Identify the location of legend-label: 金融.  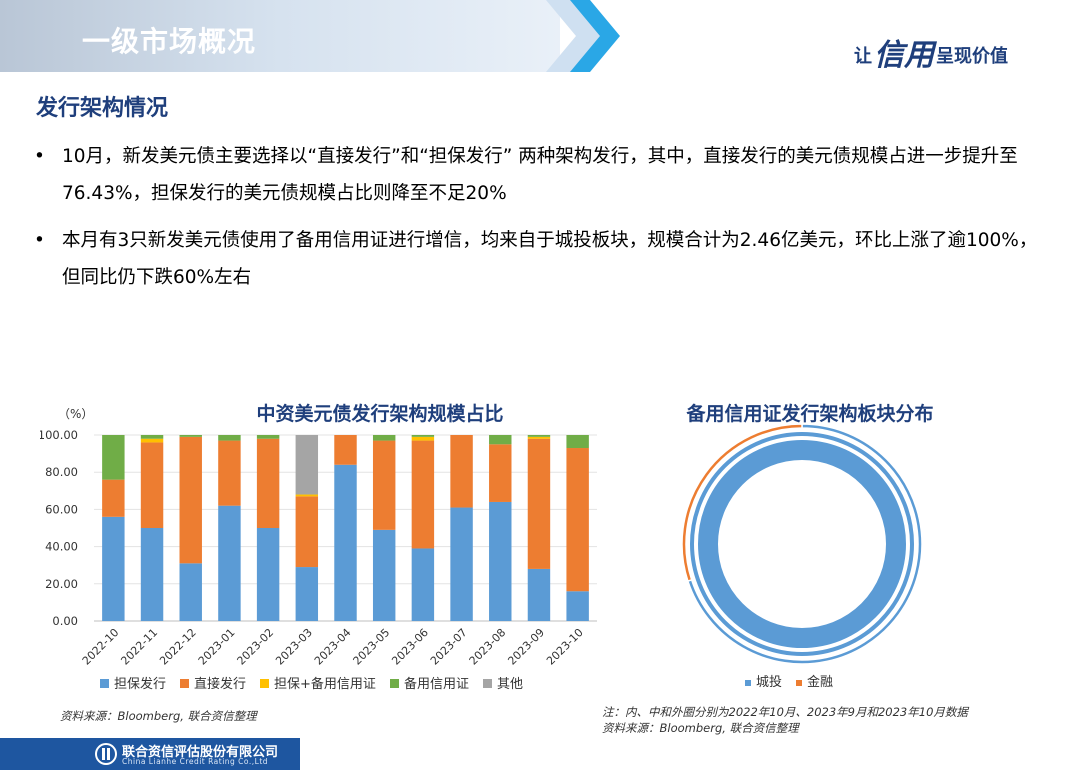
(820, 682).